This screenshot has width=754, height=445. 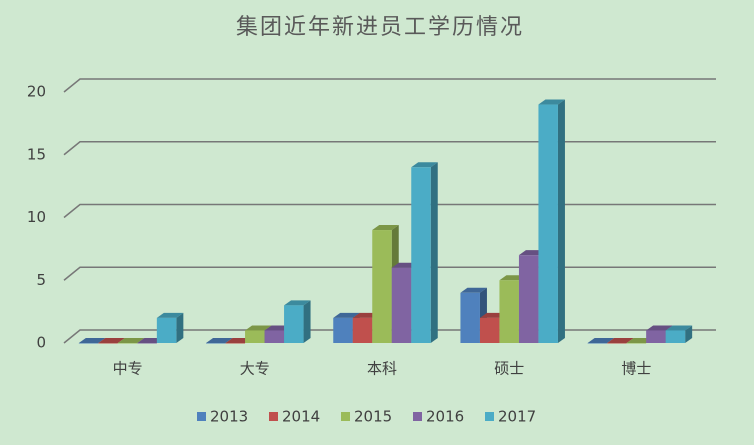 I want to click on x-tick-label: 中专, so click(x=128, y=369).